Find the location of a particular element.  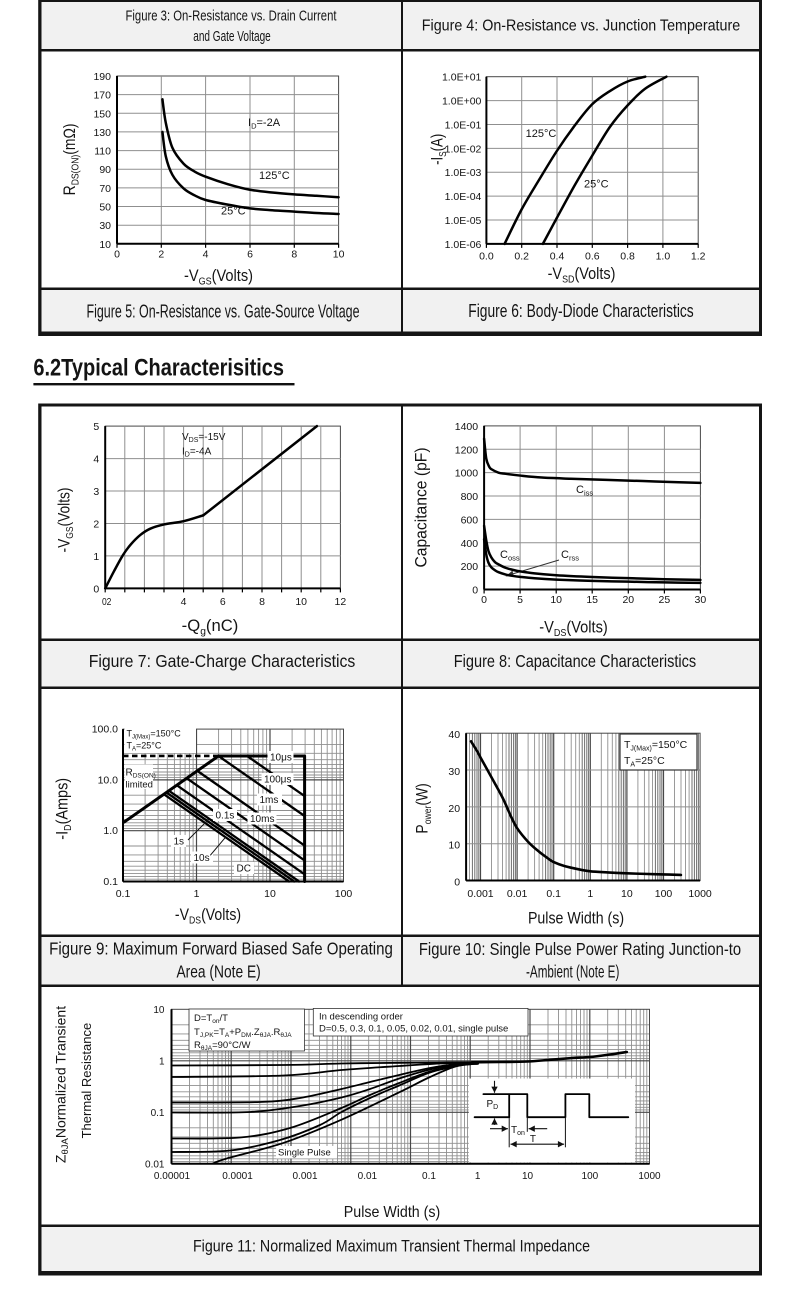

svg-text: Thermal Resistance is located at coordinates (86, 1081).